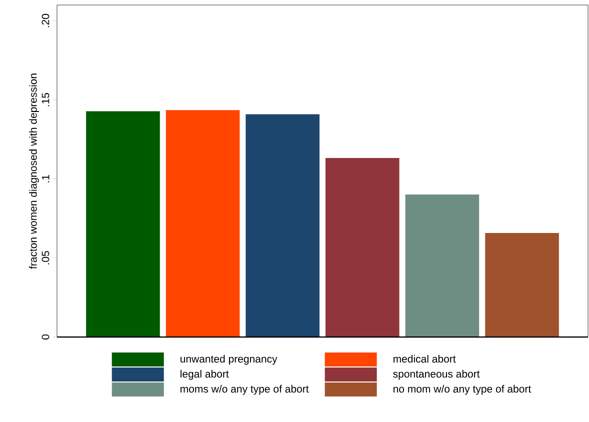 This screenshot has height=422, width=589. Describe the element at coordinates (34, 171) in the screenshot. I see `y-axis-title: fracton women diagnosed with depression` at that location.